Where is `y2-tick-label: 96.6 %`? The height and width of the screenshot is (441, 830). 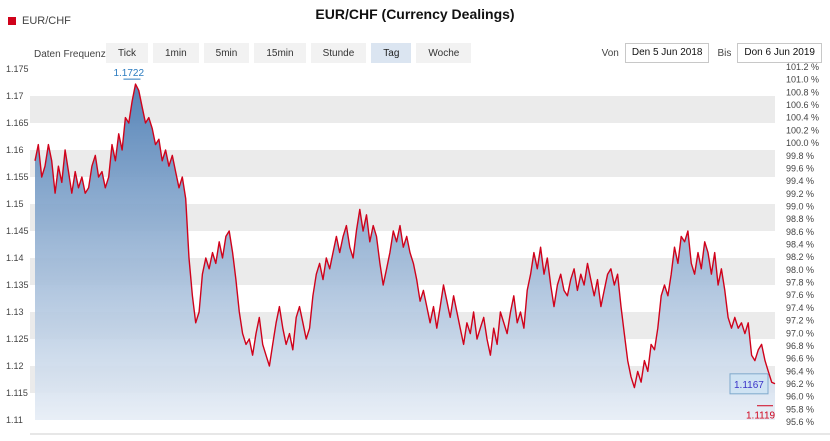
y2-tick-label: 96.6 % is located at coordinates (800, 359).